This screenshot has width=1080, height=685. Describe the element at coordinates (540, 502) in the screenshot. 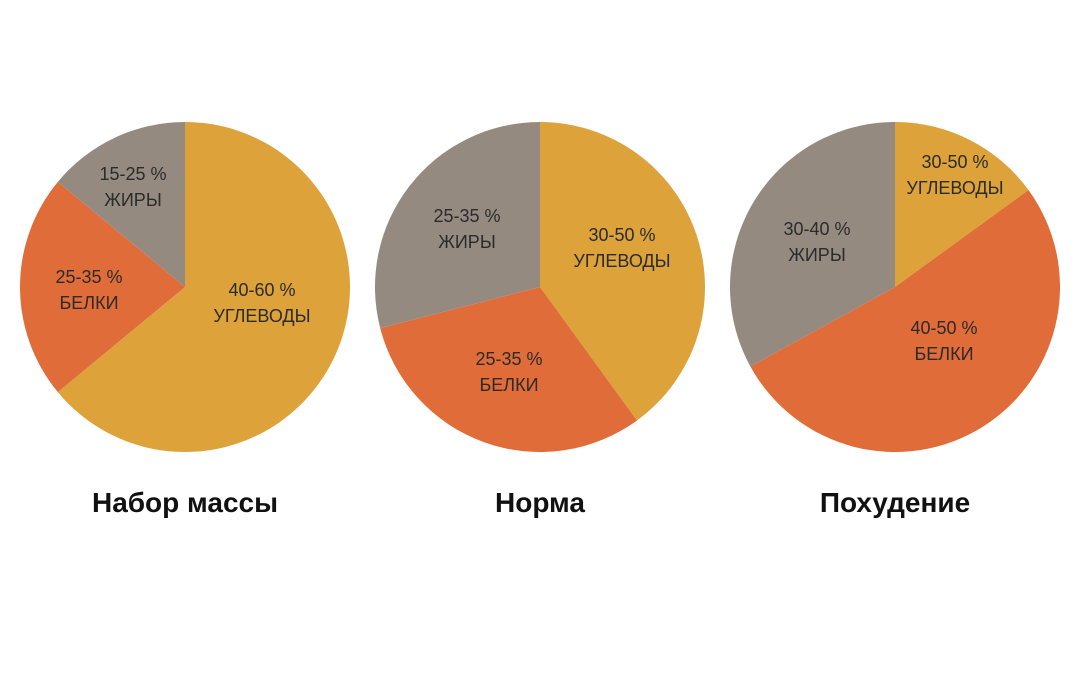

I see `chart-title: Норма` at that location.